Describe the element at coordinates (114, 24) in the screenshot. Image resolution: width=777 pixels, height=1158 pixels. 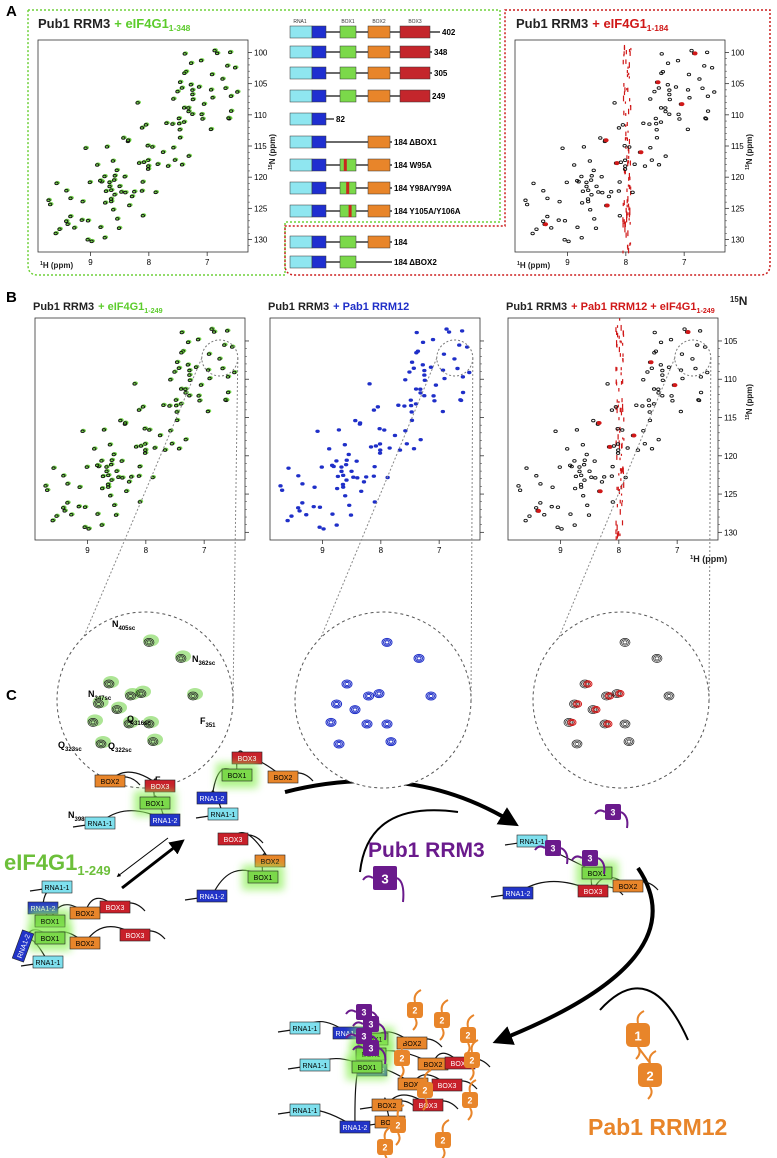
I see `panel-title: Pub1 RRM3 + eIF4G11-348` at that location.